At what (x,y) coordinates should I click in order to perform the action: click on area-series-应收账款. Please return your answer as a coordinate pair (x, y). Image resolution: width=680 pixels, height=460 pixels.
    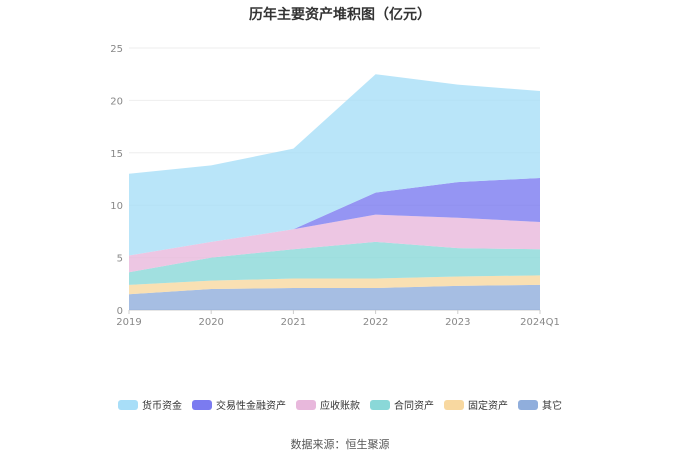
    Looking at the image, I should click on (334, 243).